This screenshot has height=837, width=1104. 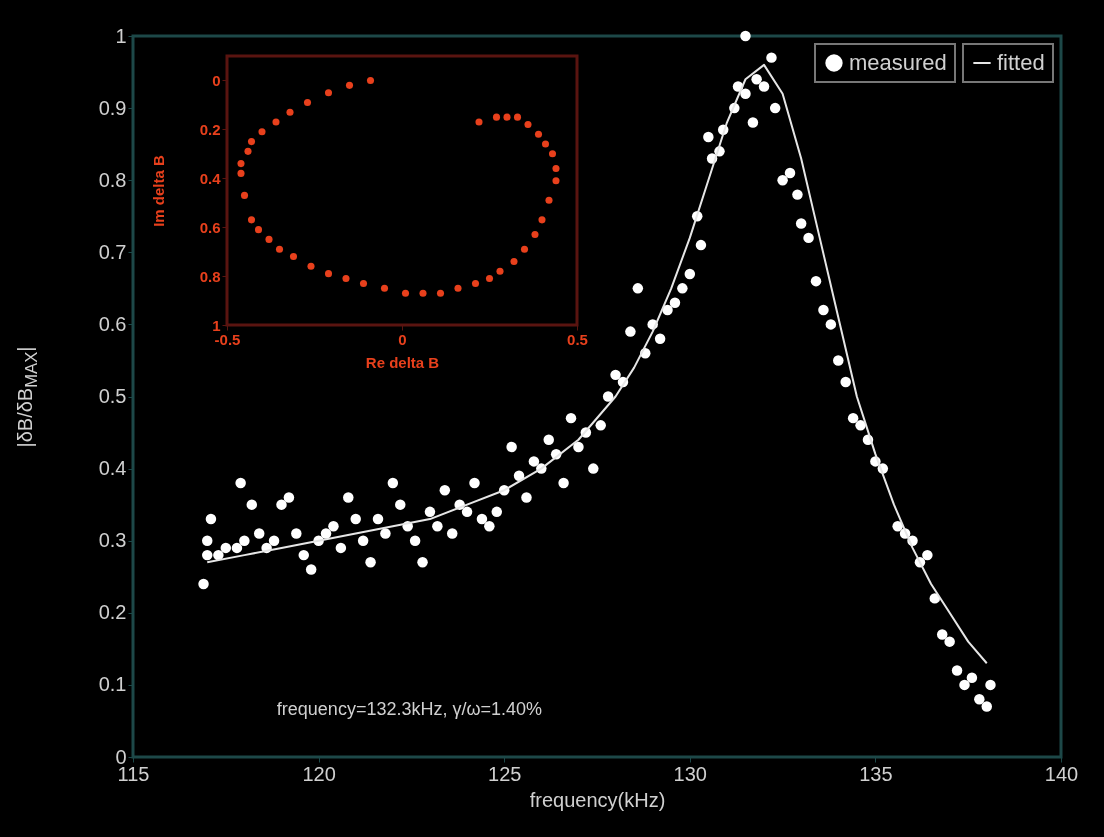 What do you see at coordinates (1021, 62) in the screenshot?
I see `legend-label: fitted` at bounding box center [1021, 62].